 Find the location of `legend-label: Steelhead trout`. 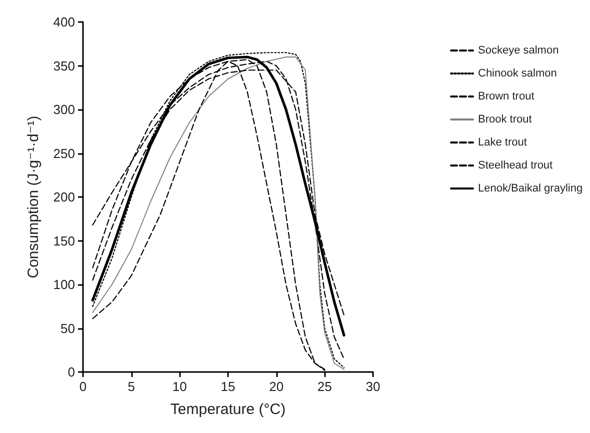

legend-label: Steelhead trout is located at coordinates (515, 166).